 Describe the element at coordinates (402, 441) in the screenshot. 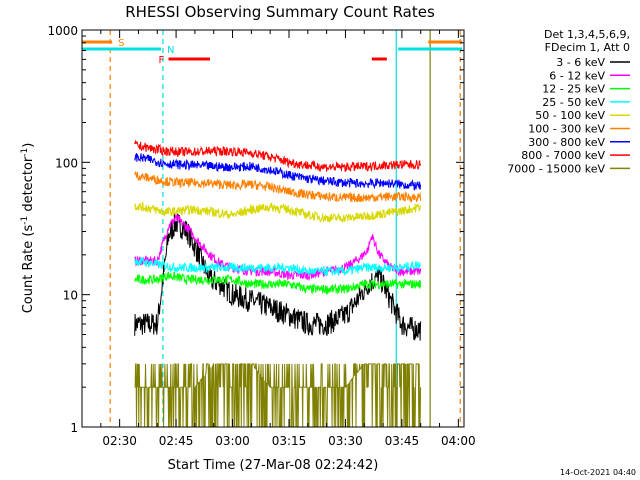

I see `x-tick-label-5: 03:45` at that location.